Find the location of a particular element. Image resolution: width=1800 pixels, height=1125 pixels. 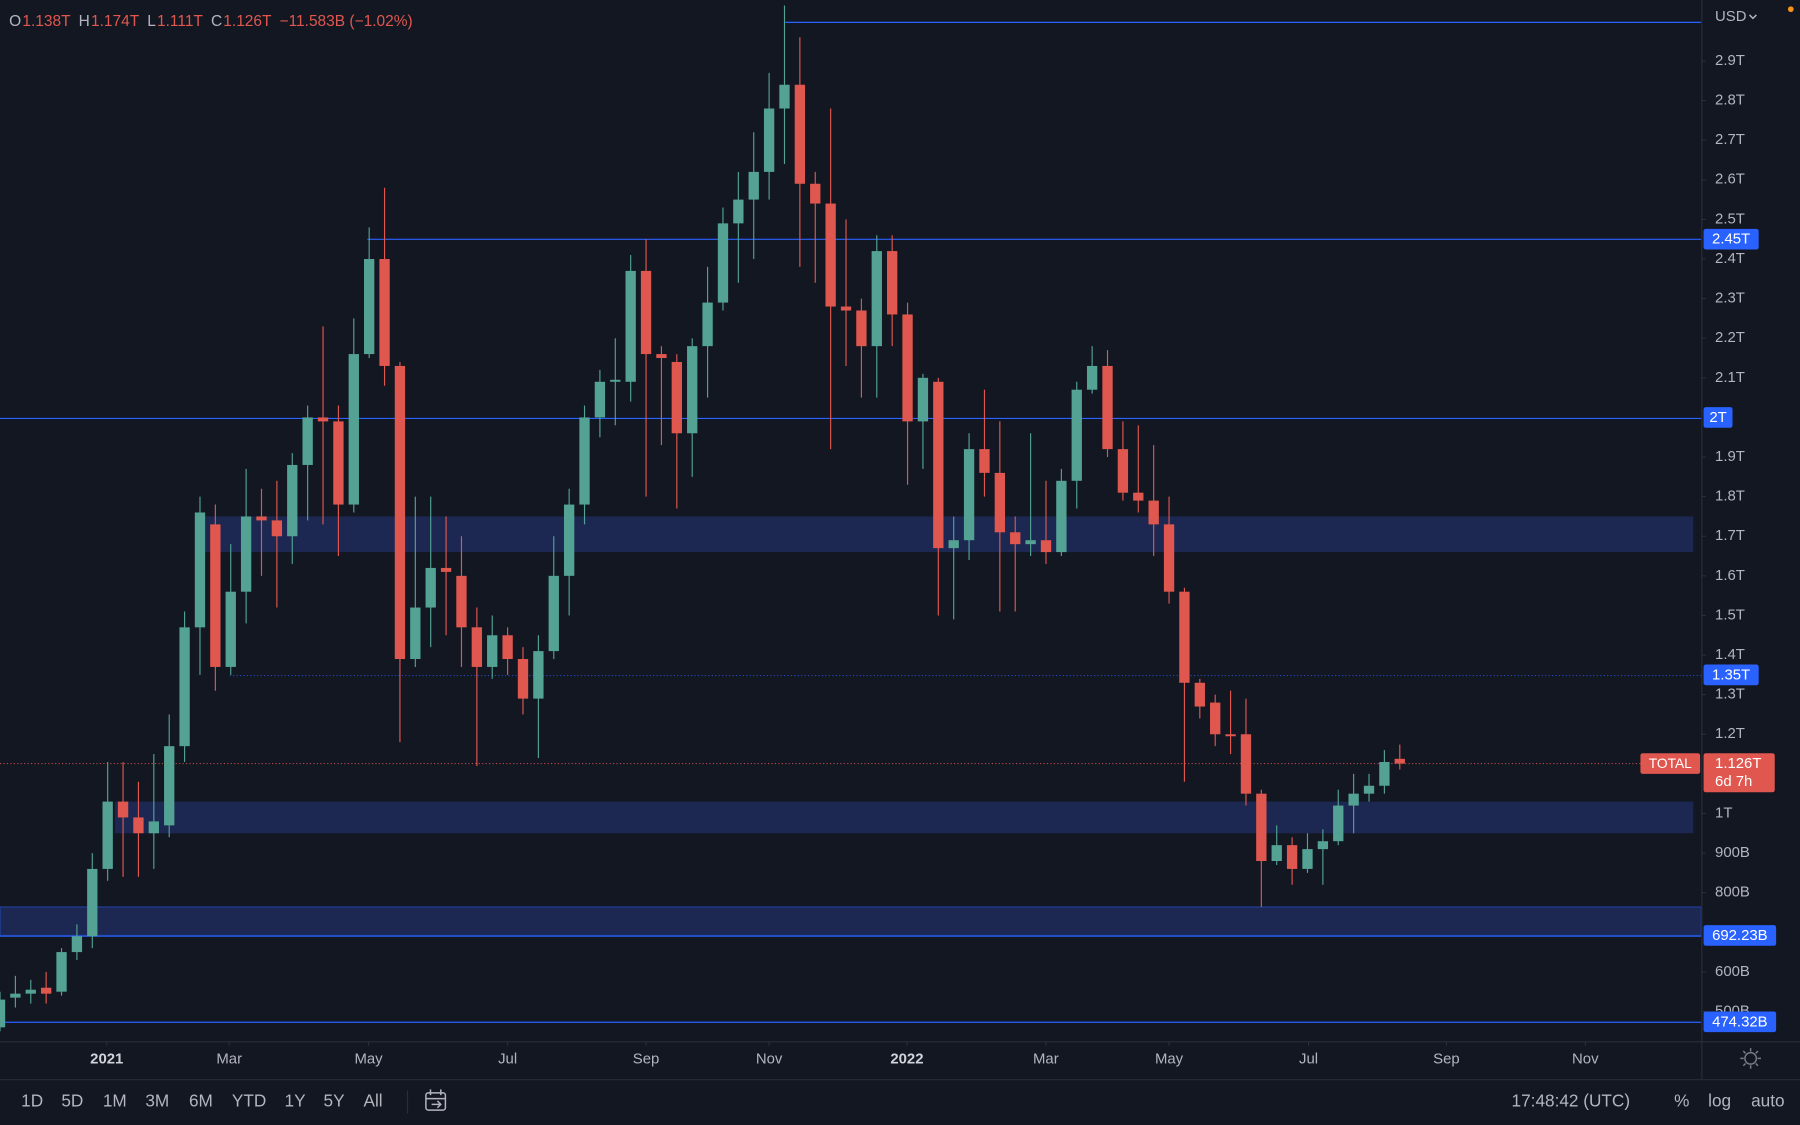

settings-icon is located at coordinates (1750, 1058).